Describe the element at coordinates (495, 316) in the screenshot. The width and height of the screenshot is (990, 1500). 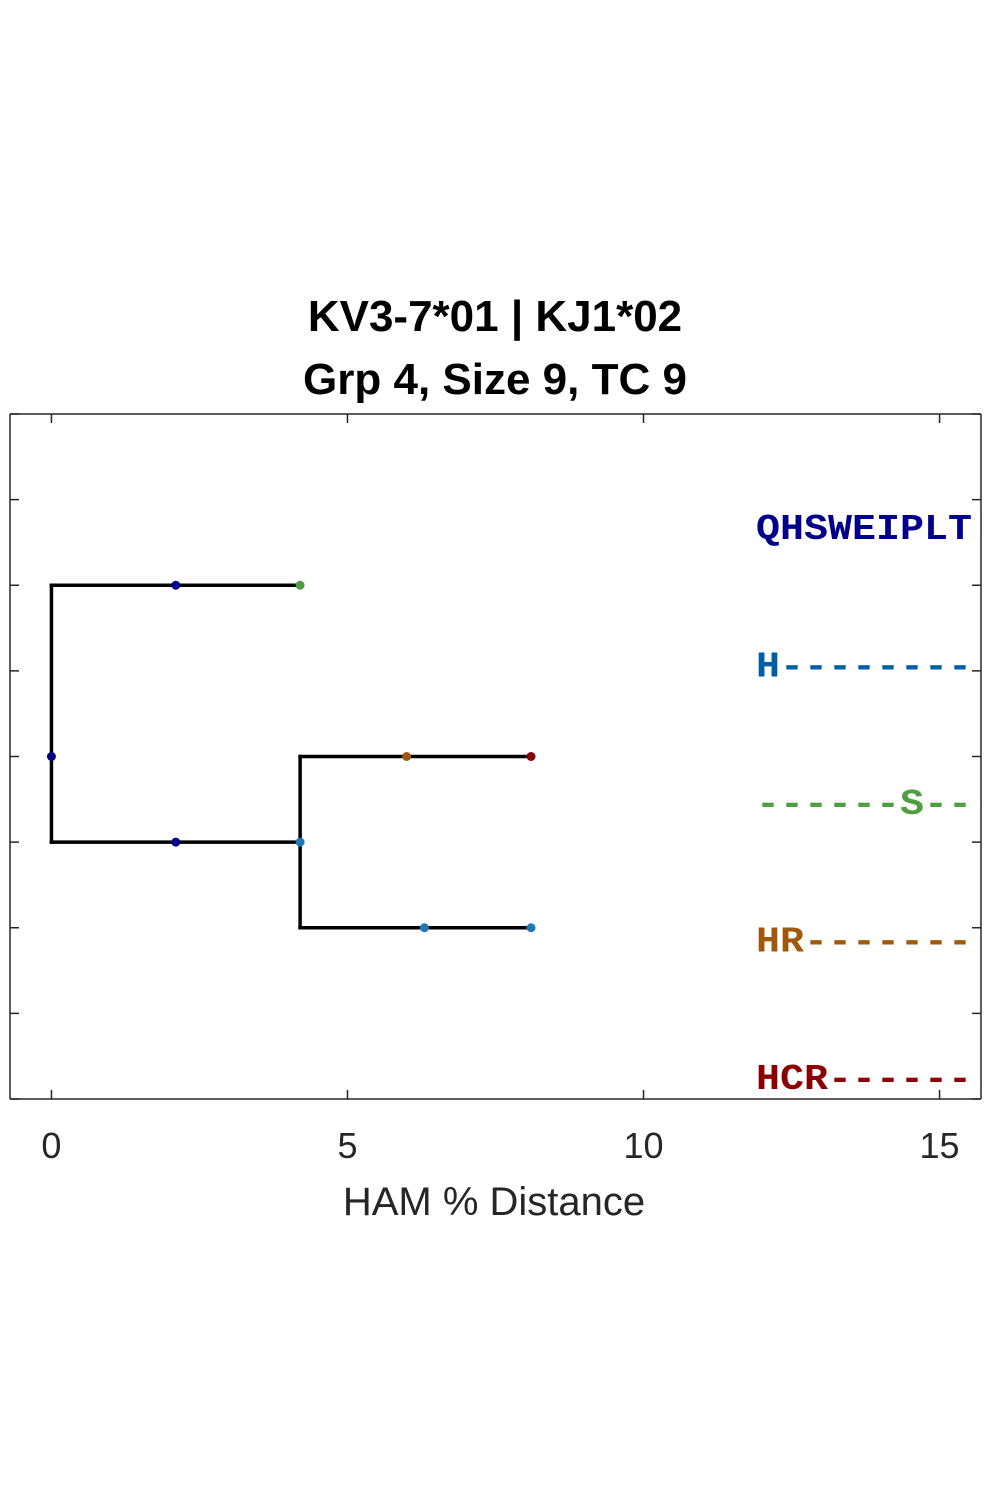
I see `chart-title-line-1: KV3-7*01 | KJ1*02` at that location.